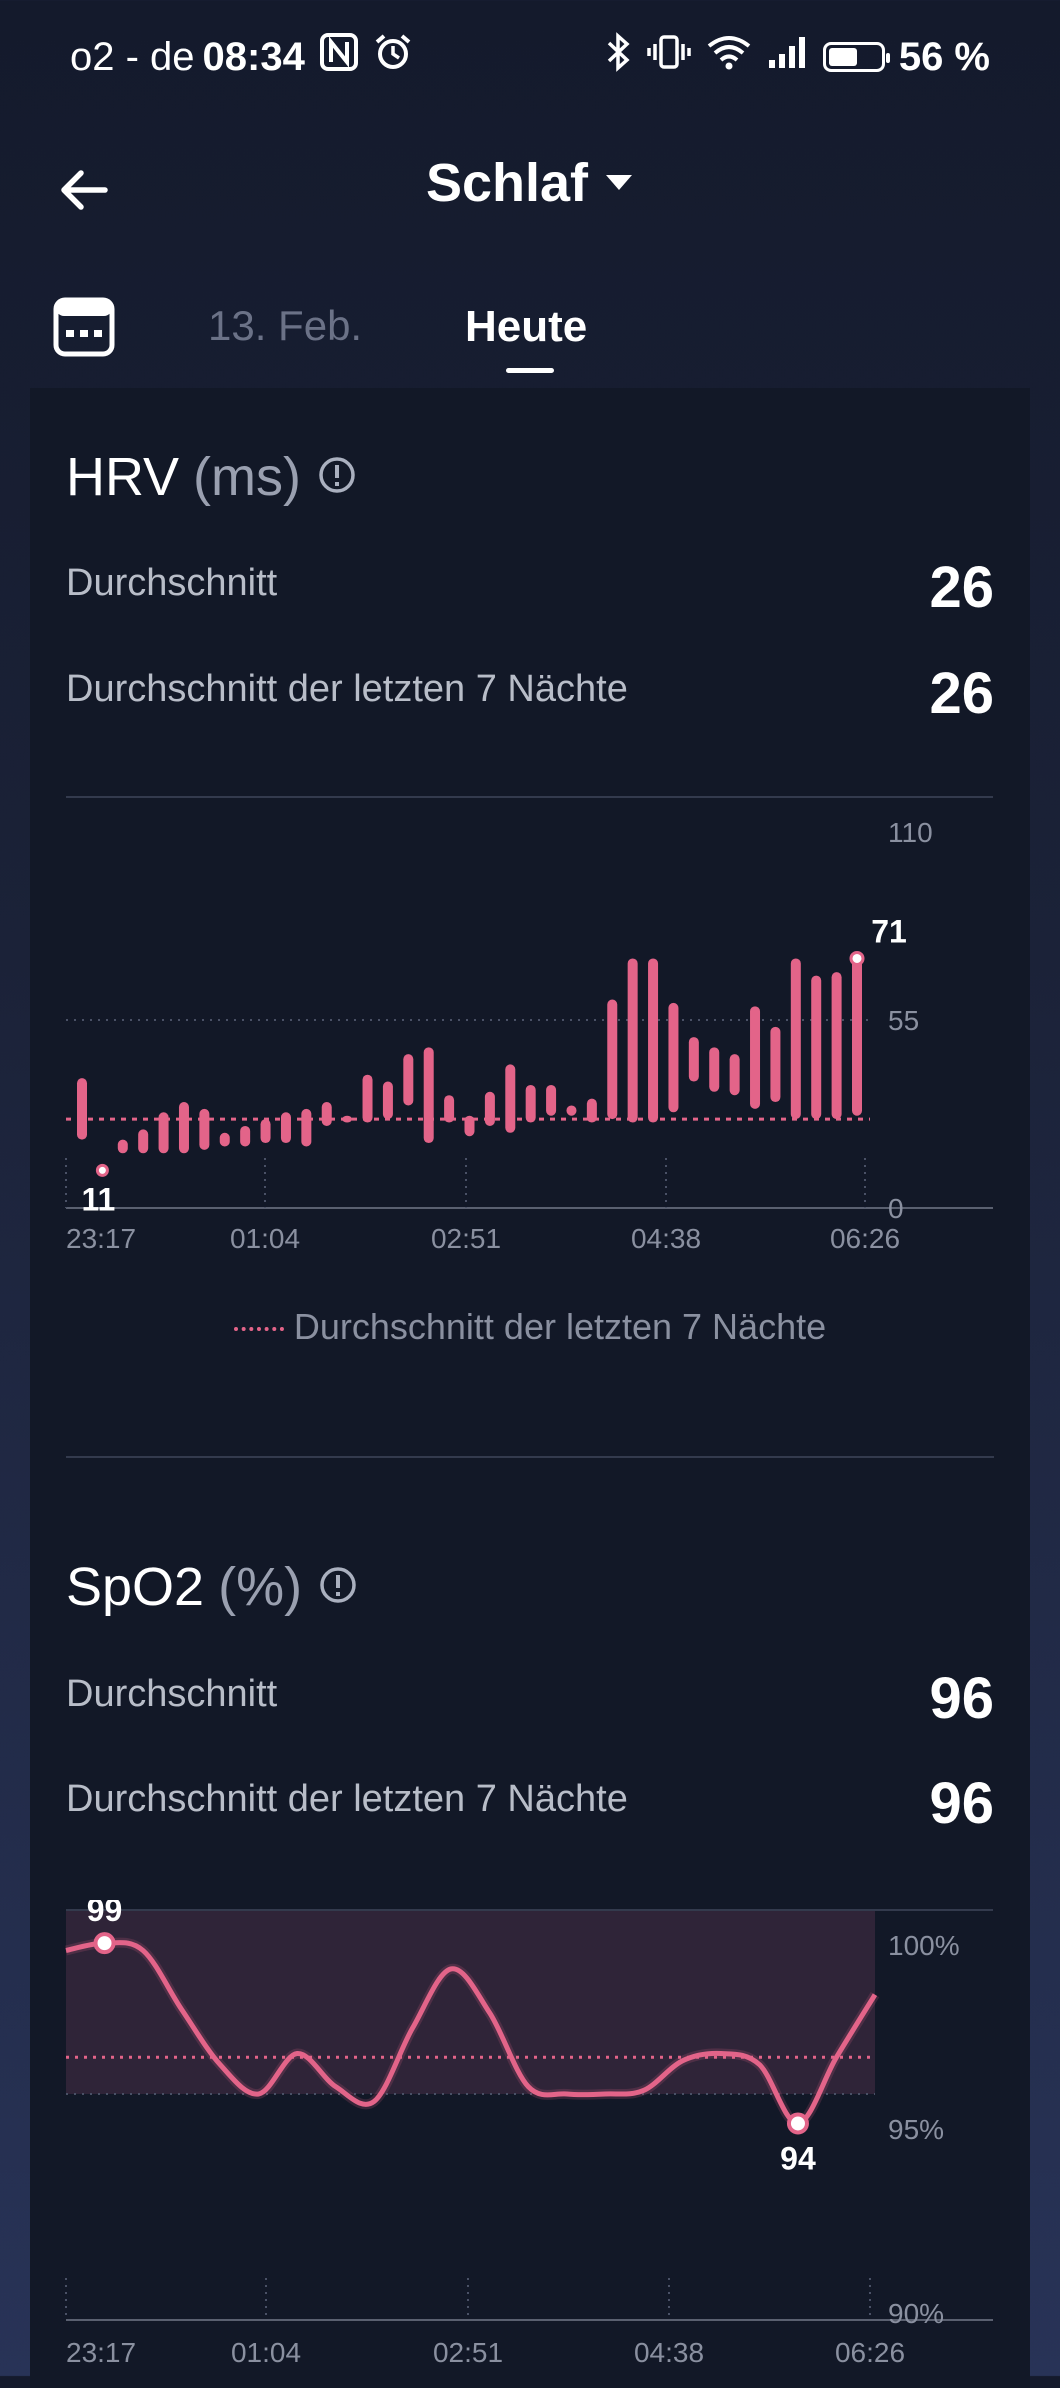 The width and height of the screenshot is (1060, 2388). Describe the element at coordinates (247, 477) in the screenshot. I see `hrv-unit: (ms)` at that location.